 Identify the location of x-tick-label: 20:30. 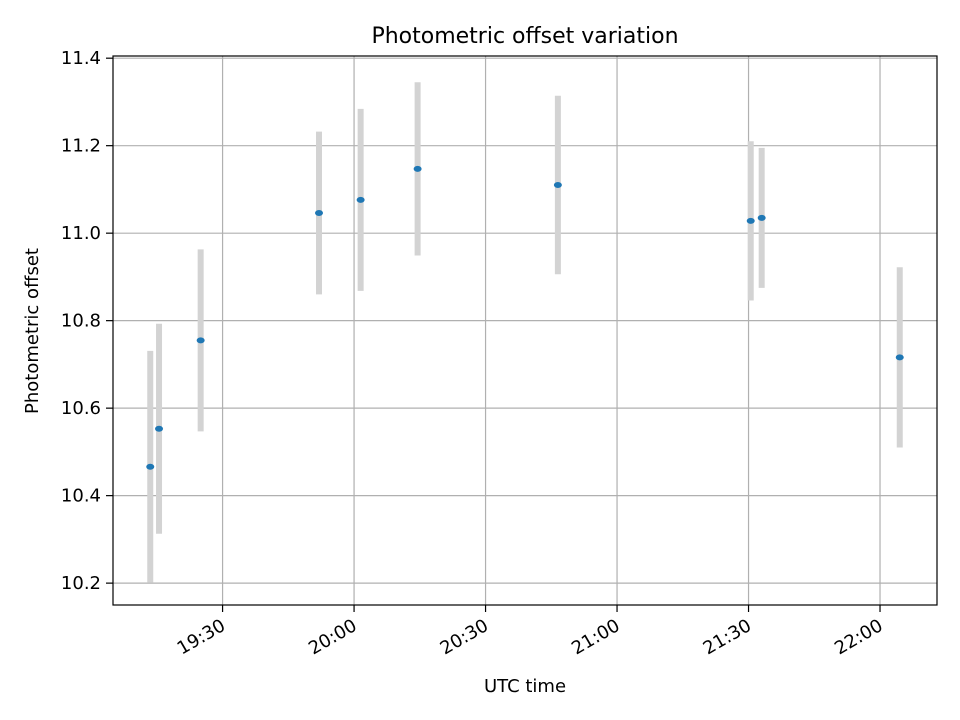
(464, 637).